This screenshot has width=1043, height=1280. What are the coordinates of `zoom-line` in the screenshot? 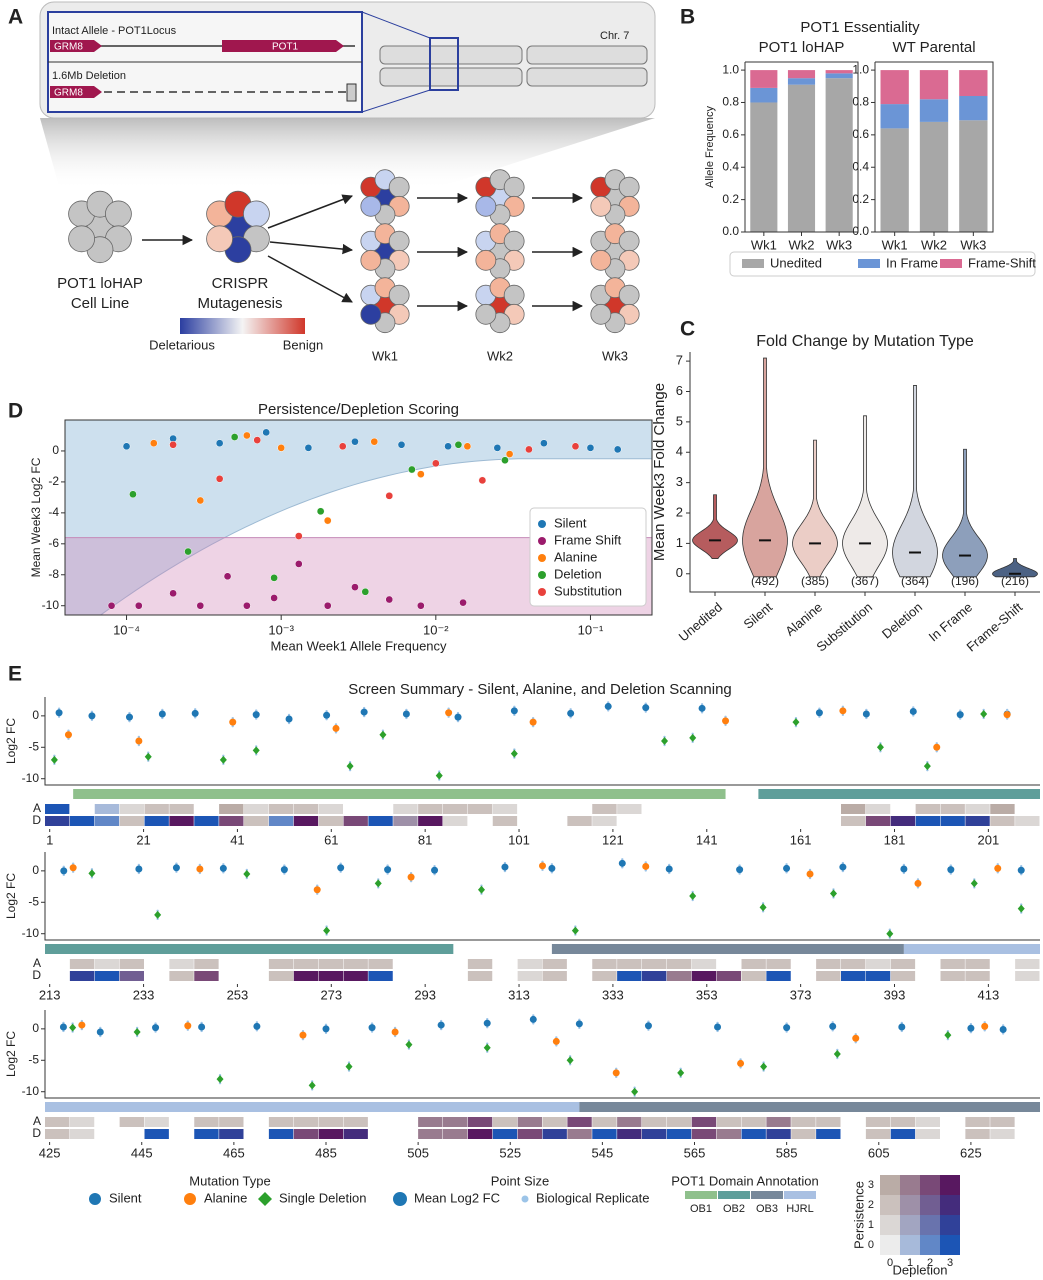 It's located at (396, 25).